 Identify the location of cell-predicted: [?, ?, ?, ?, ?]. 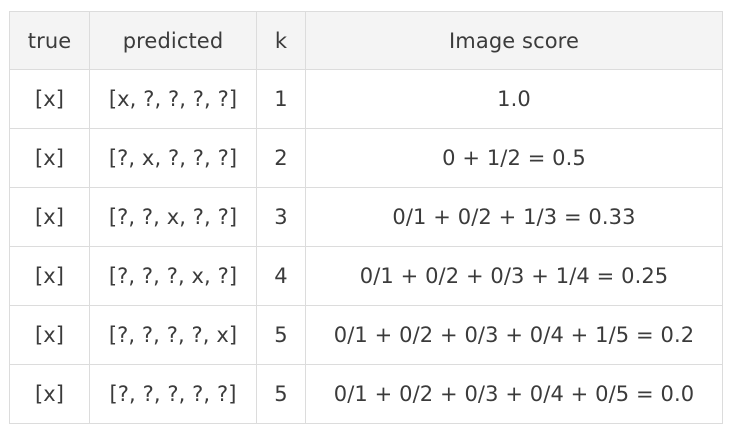
(173, 394).